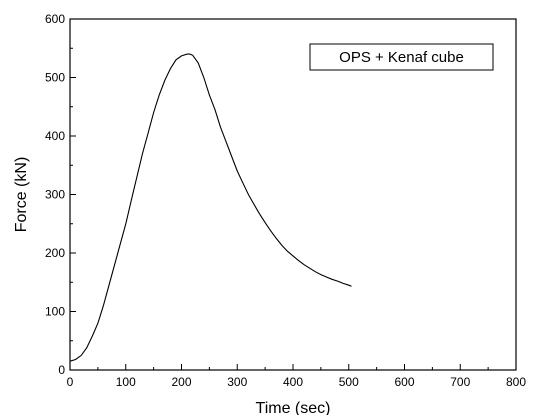  I want to click on y-tick-label-100: 100, so click(55, 312).